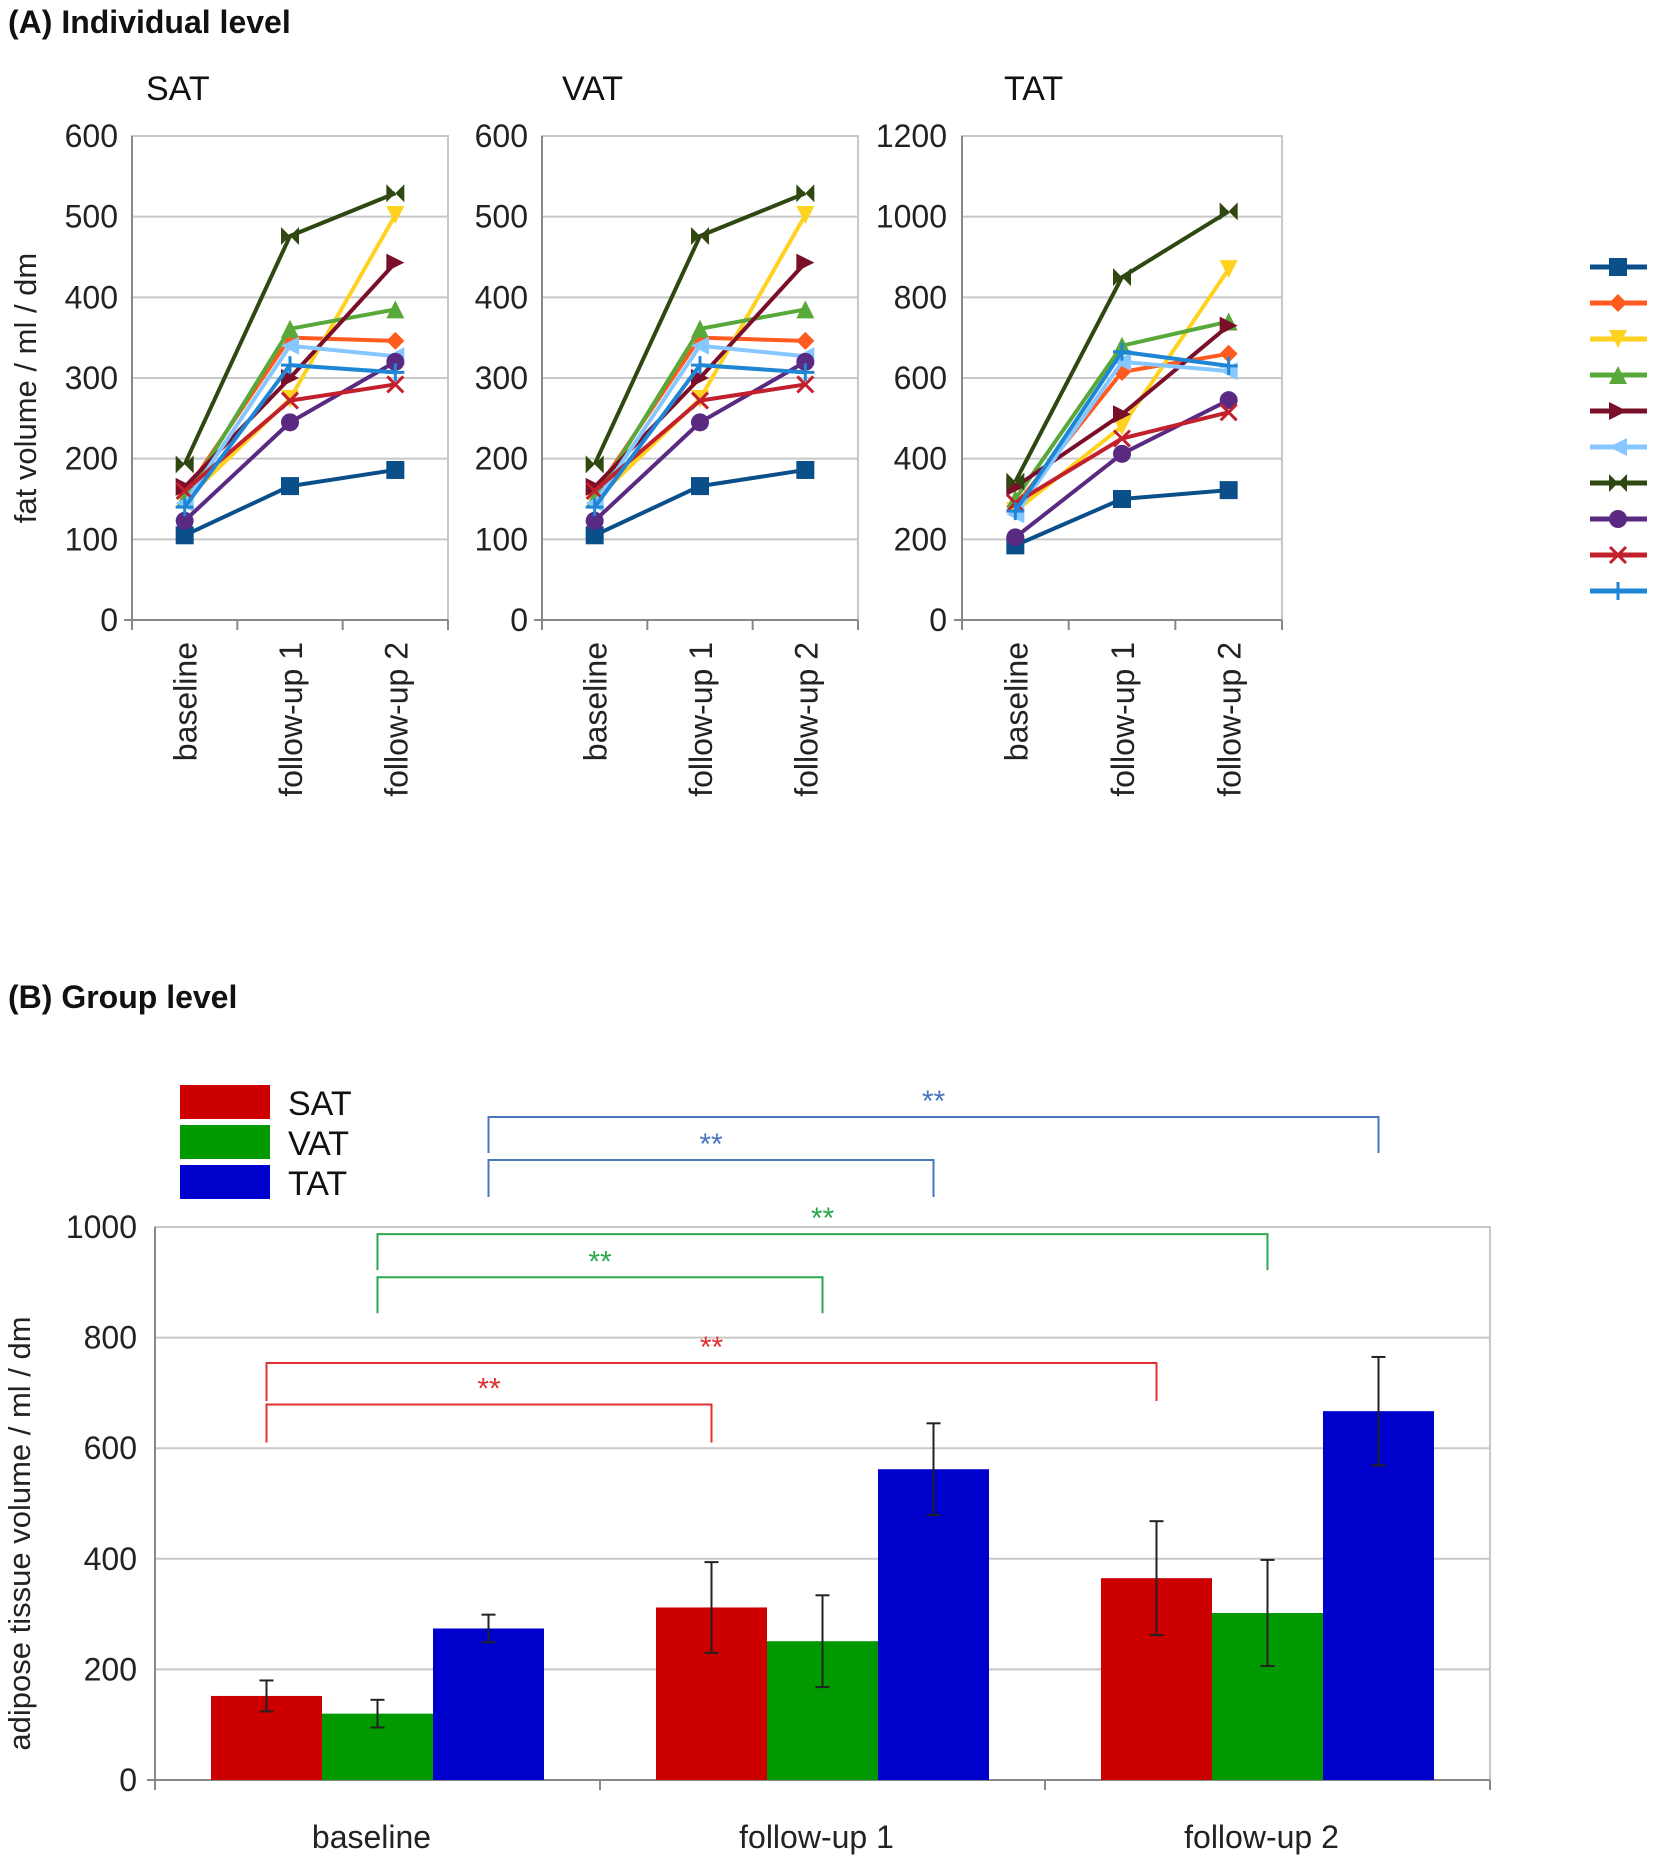 This screenshot has height=1864, width=1654. I want to click on series-line, so click(290, 441).